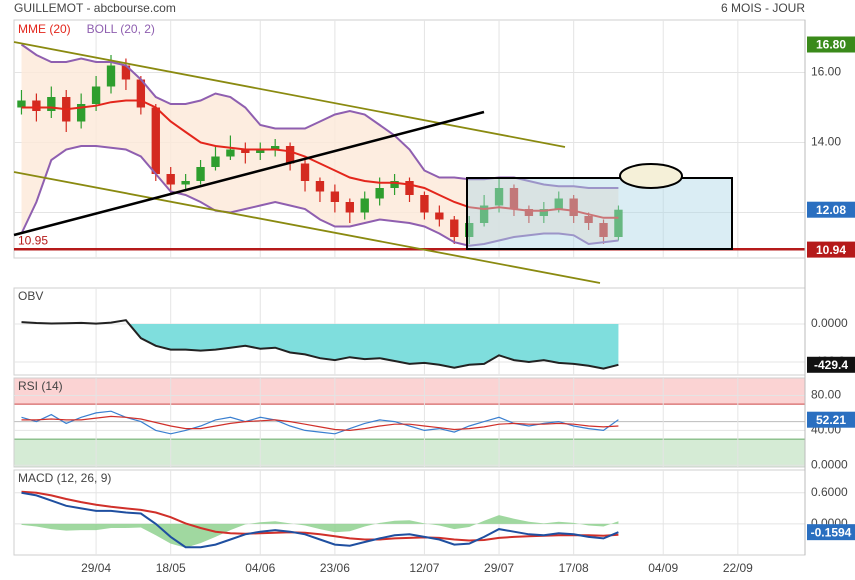 The width and height of the screenshot is (855, 580). I want to click on obv-line, so click(320, 344).